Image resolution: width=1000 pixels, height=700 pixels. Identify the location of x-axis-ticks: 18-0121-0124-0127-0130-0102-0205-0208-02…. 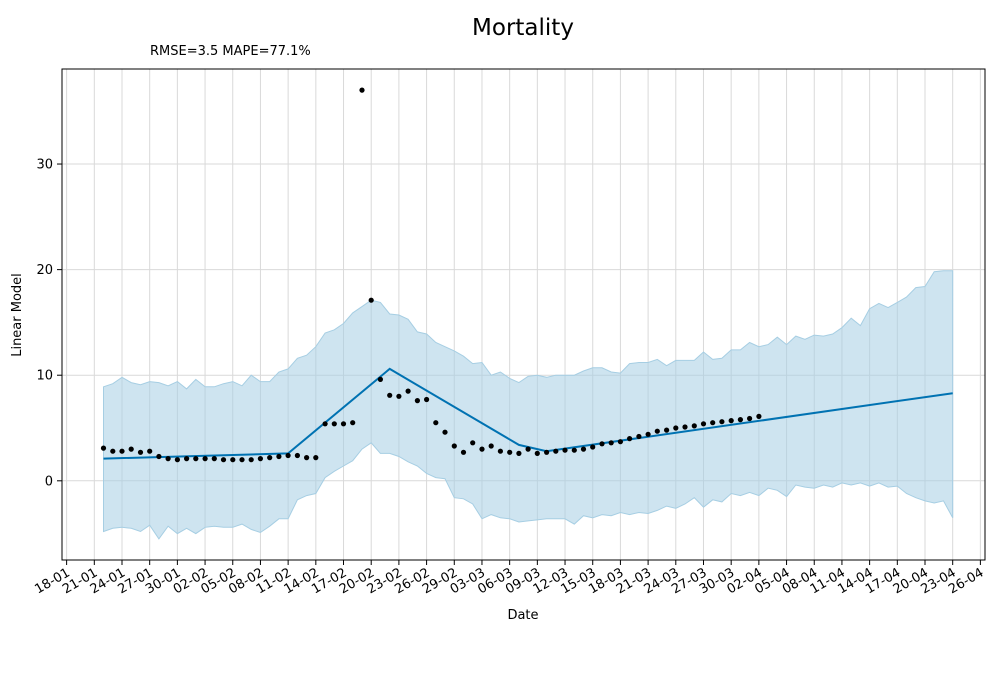
(509, 578).